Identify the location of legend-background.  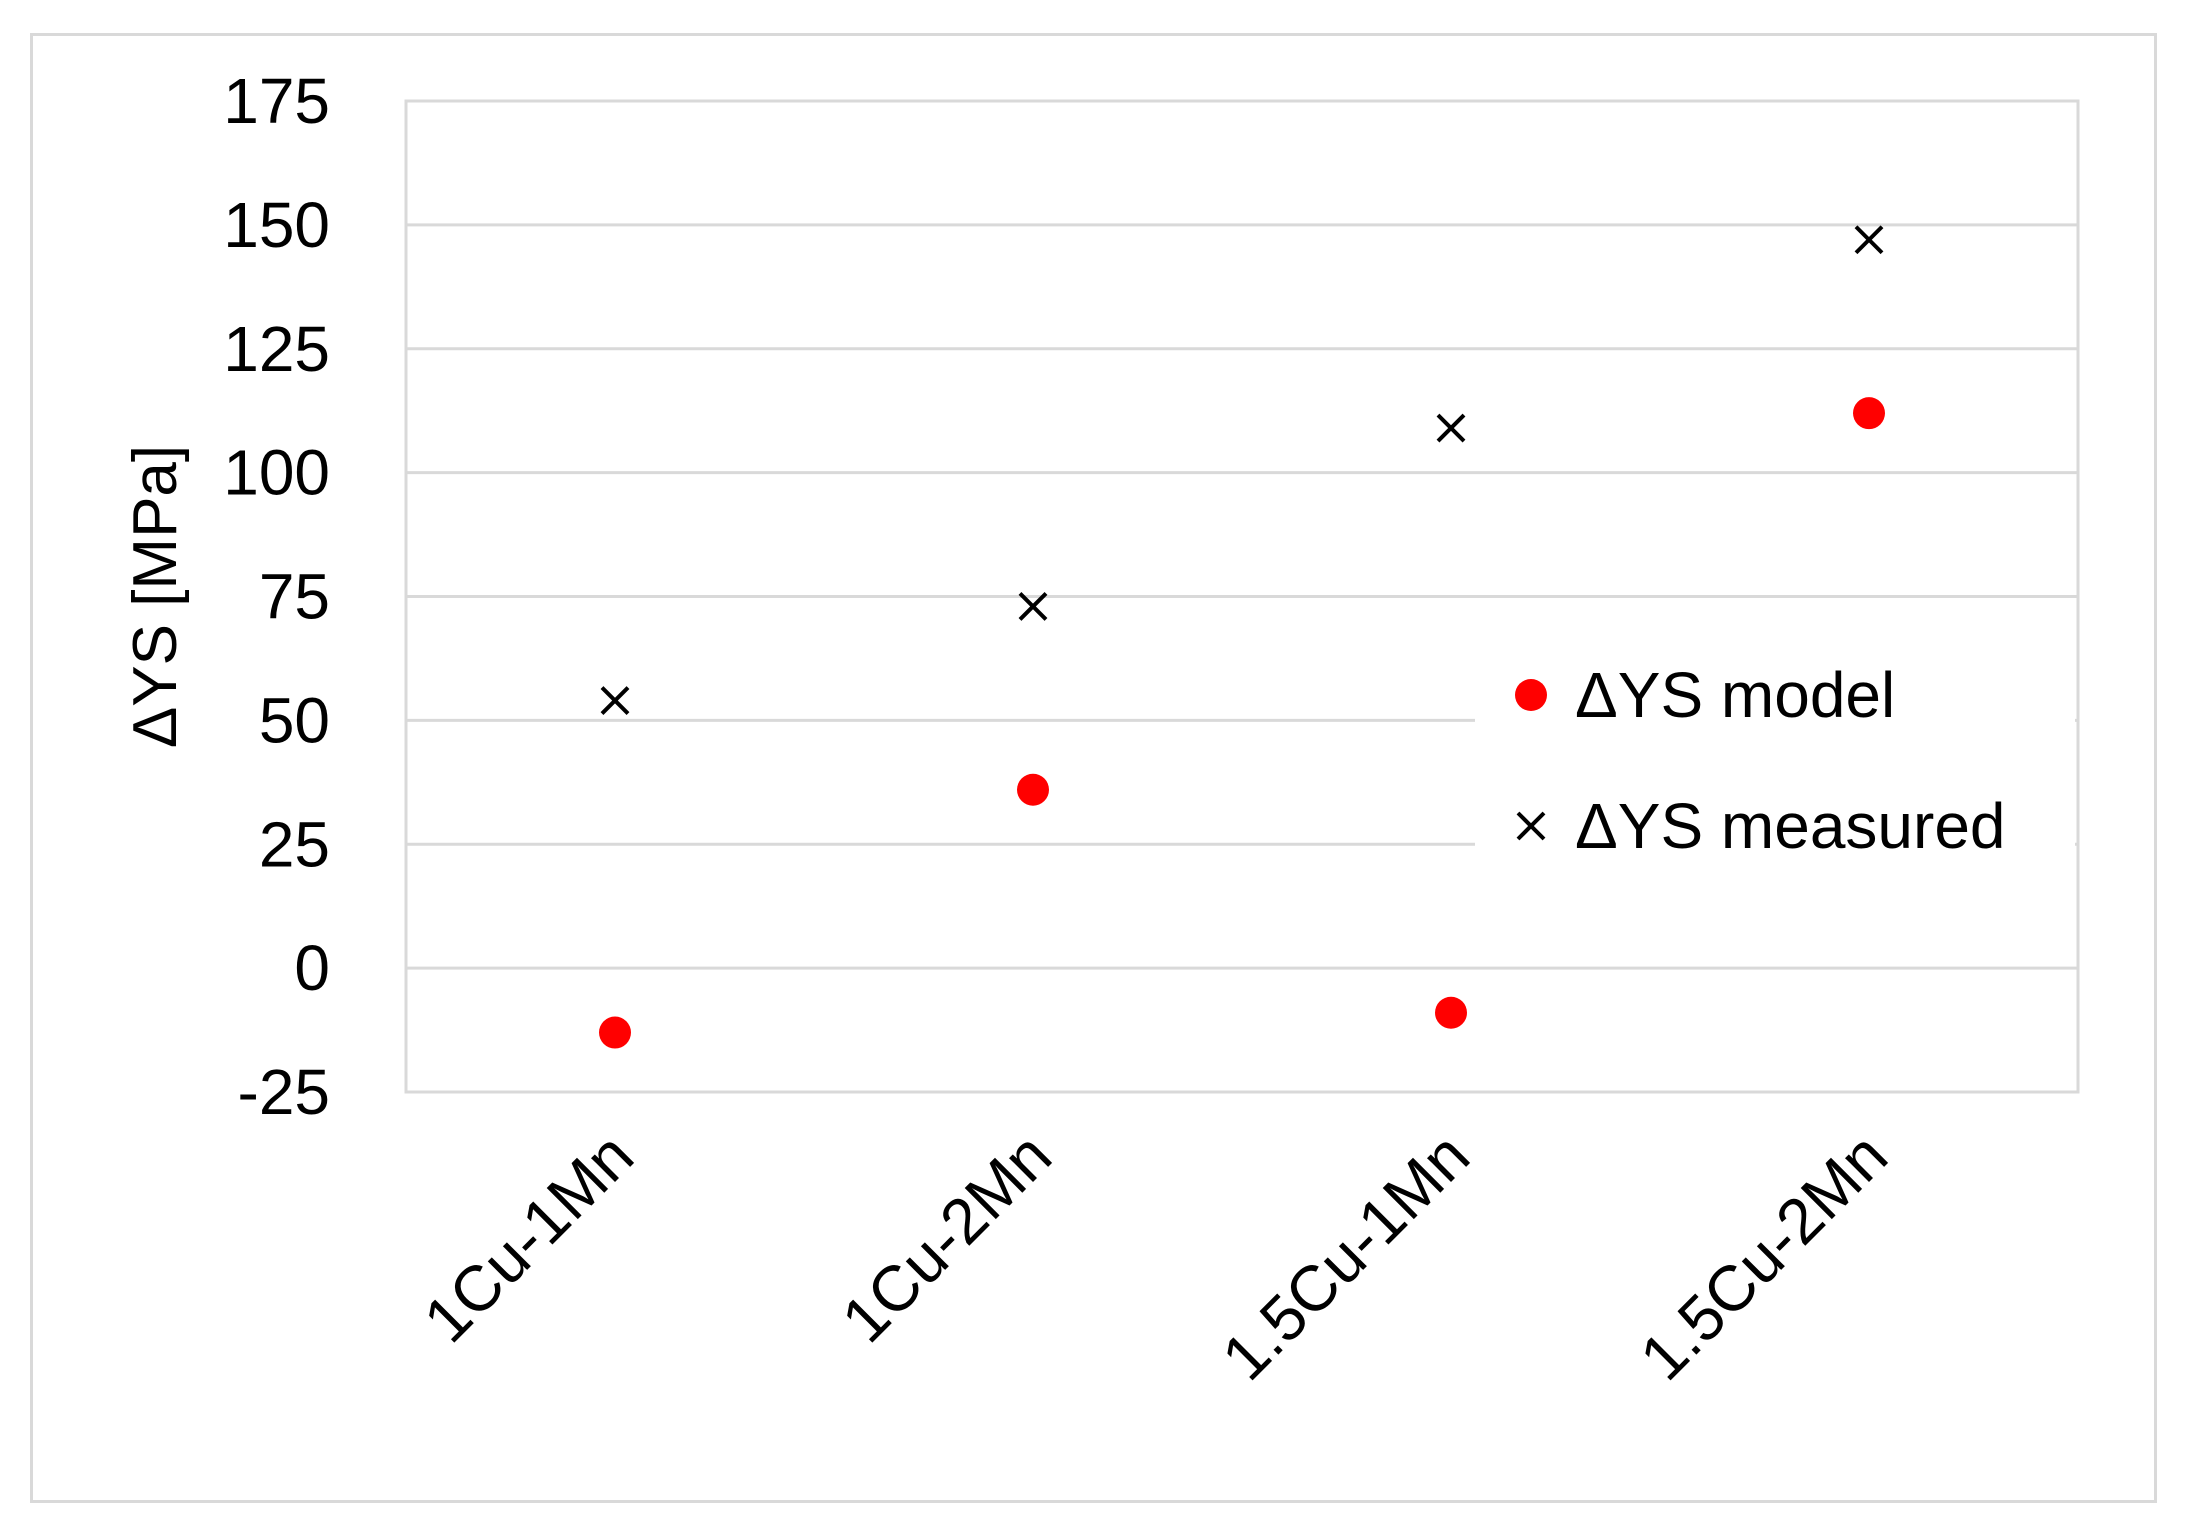
(1775, 750).